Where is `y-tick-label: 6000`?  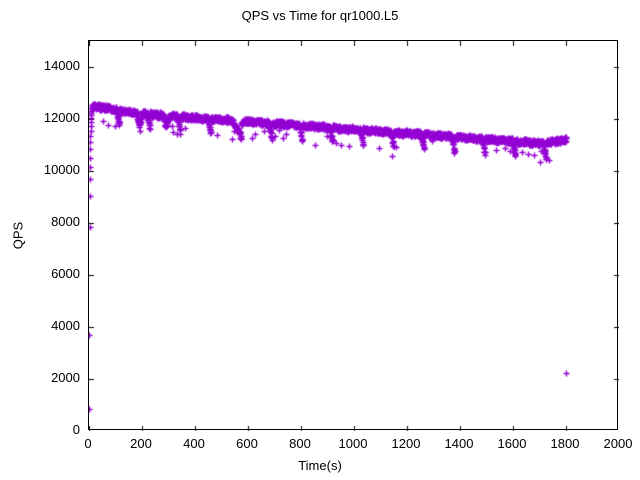
y-tick-label: 6000 is located at coordinates (65, 273).